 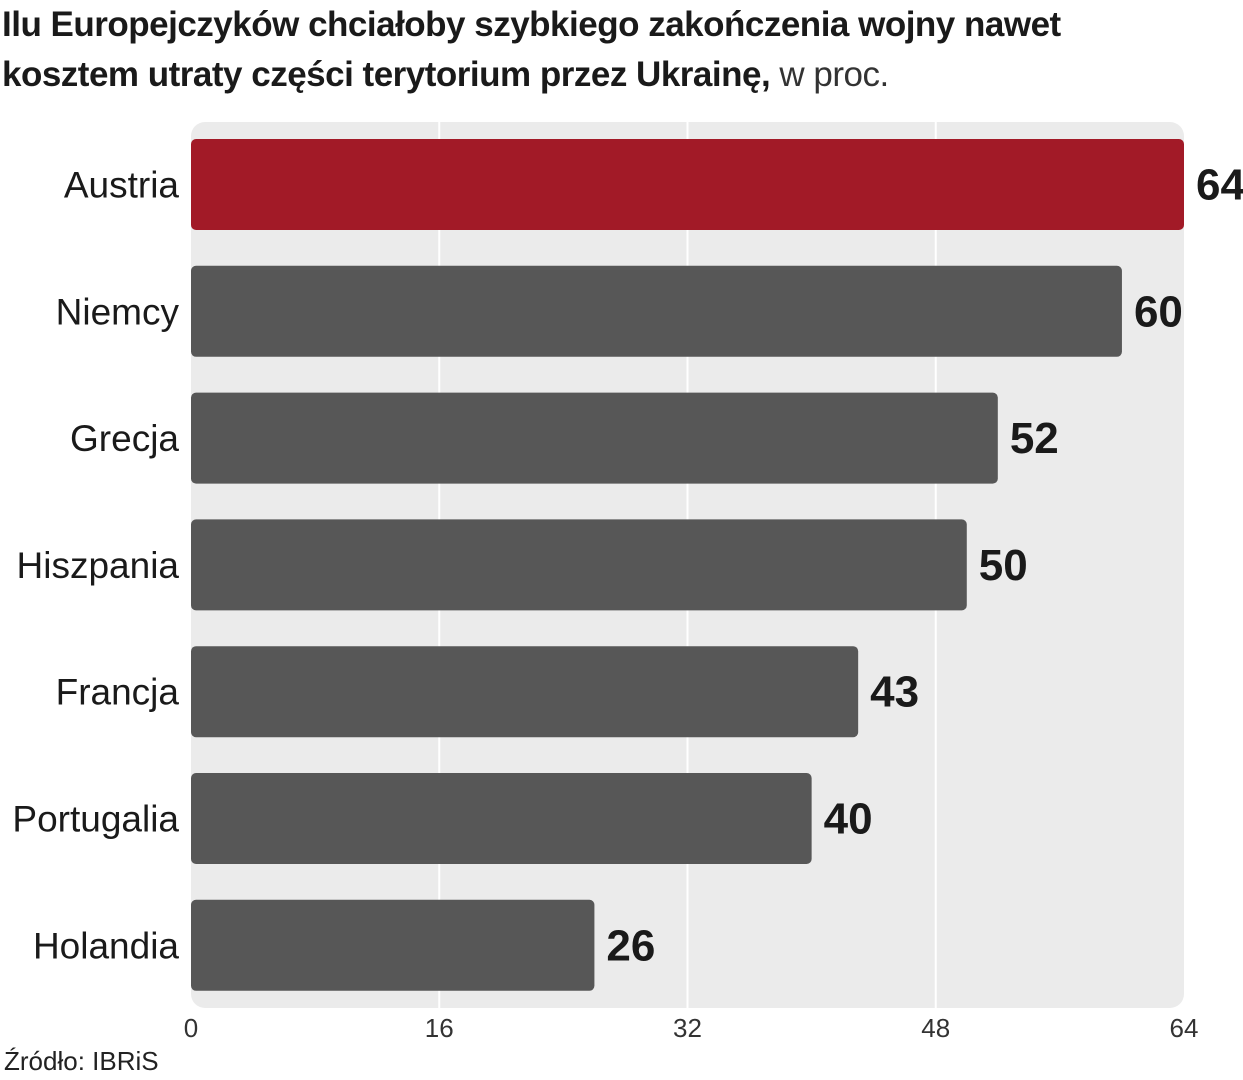 I want to click on value-label: 60, so click(x=1158, y=311).